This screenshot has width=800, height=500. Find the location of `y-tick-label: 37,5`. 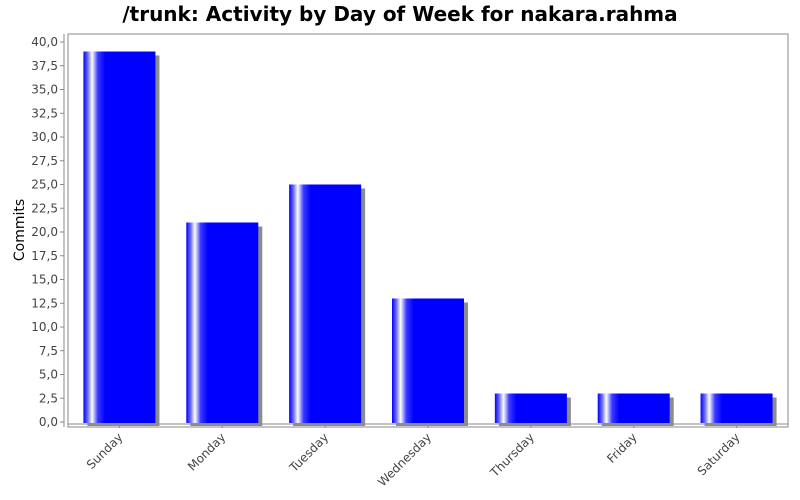

y-tick-label: 37,5 is located at coordinates (44, 66).